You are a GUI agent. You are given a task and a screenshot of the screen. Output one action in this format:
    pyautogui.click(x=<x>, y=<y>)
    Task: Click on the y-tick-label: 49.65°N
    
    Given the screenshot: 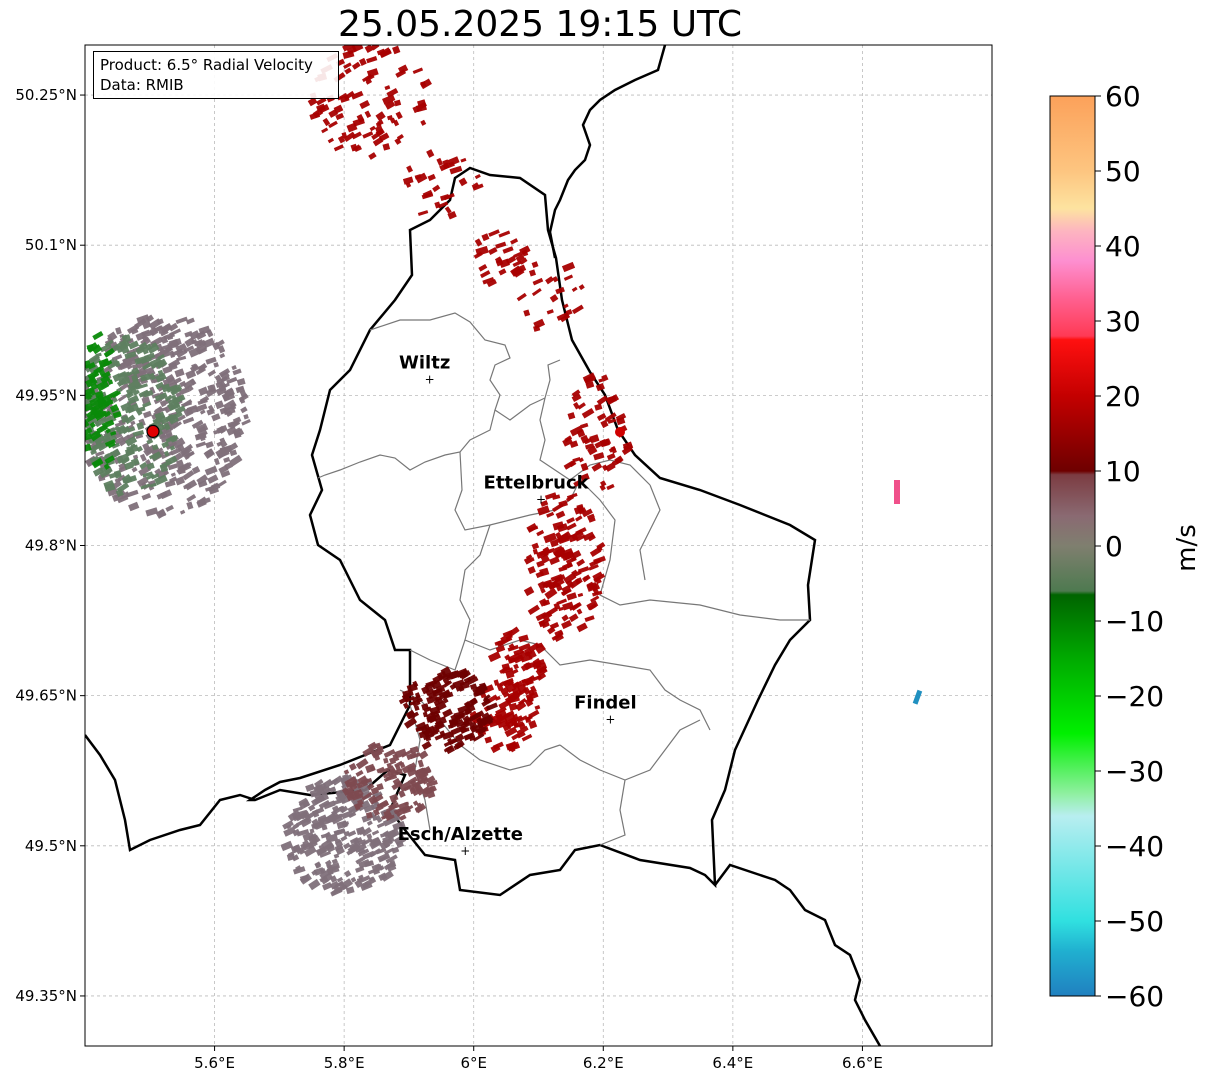 What is the action you would take?
    pyautogui.click(x=46, y=696)
    